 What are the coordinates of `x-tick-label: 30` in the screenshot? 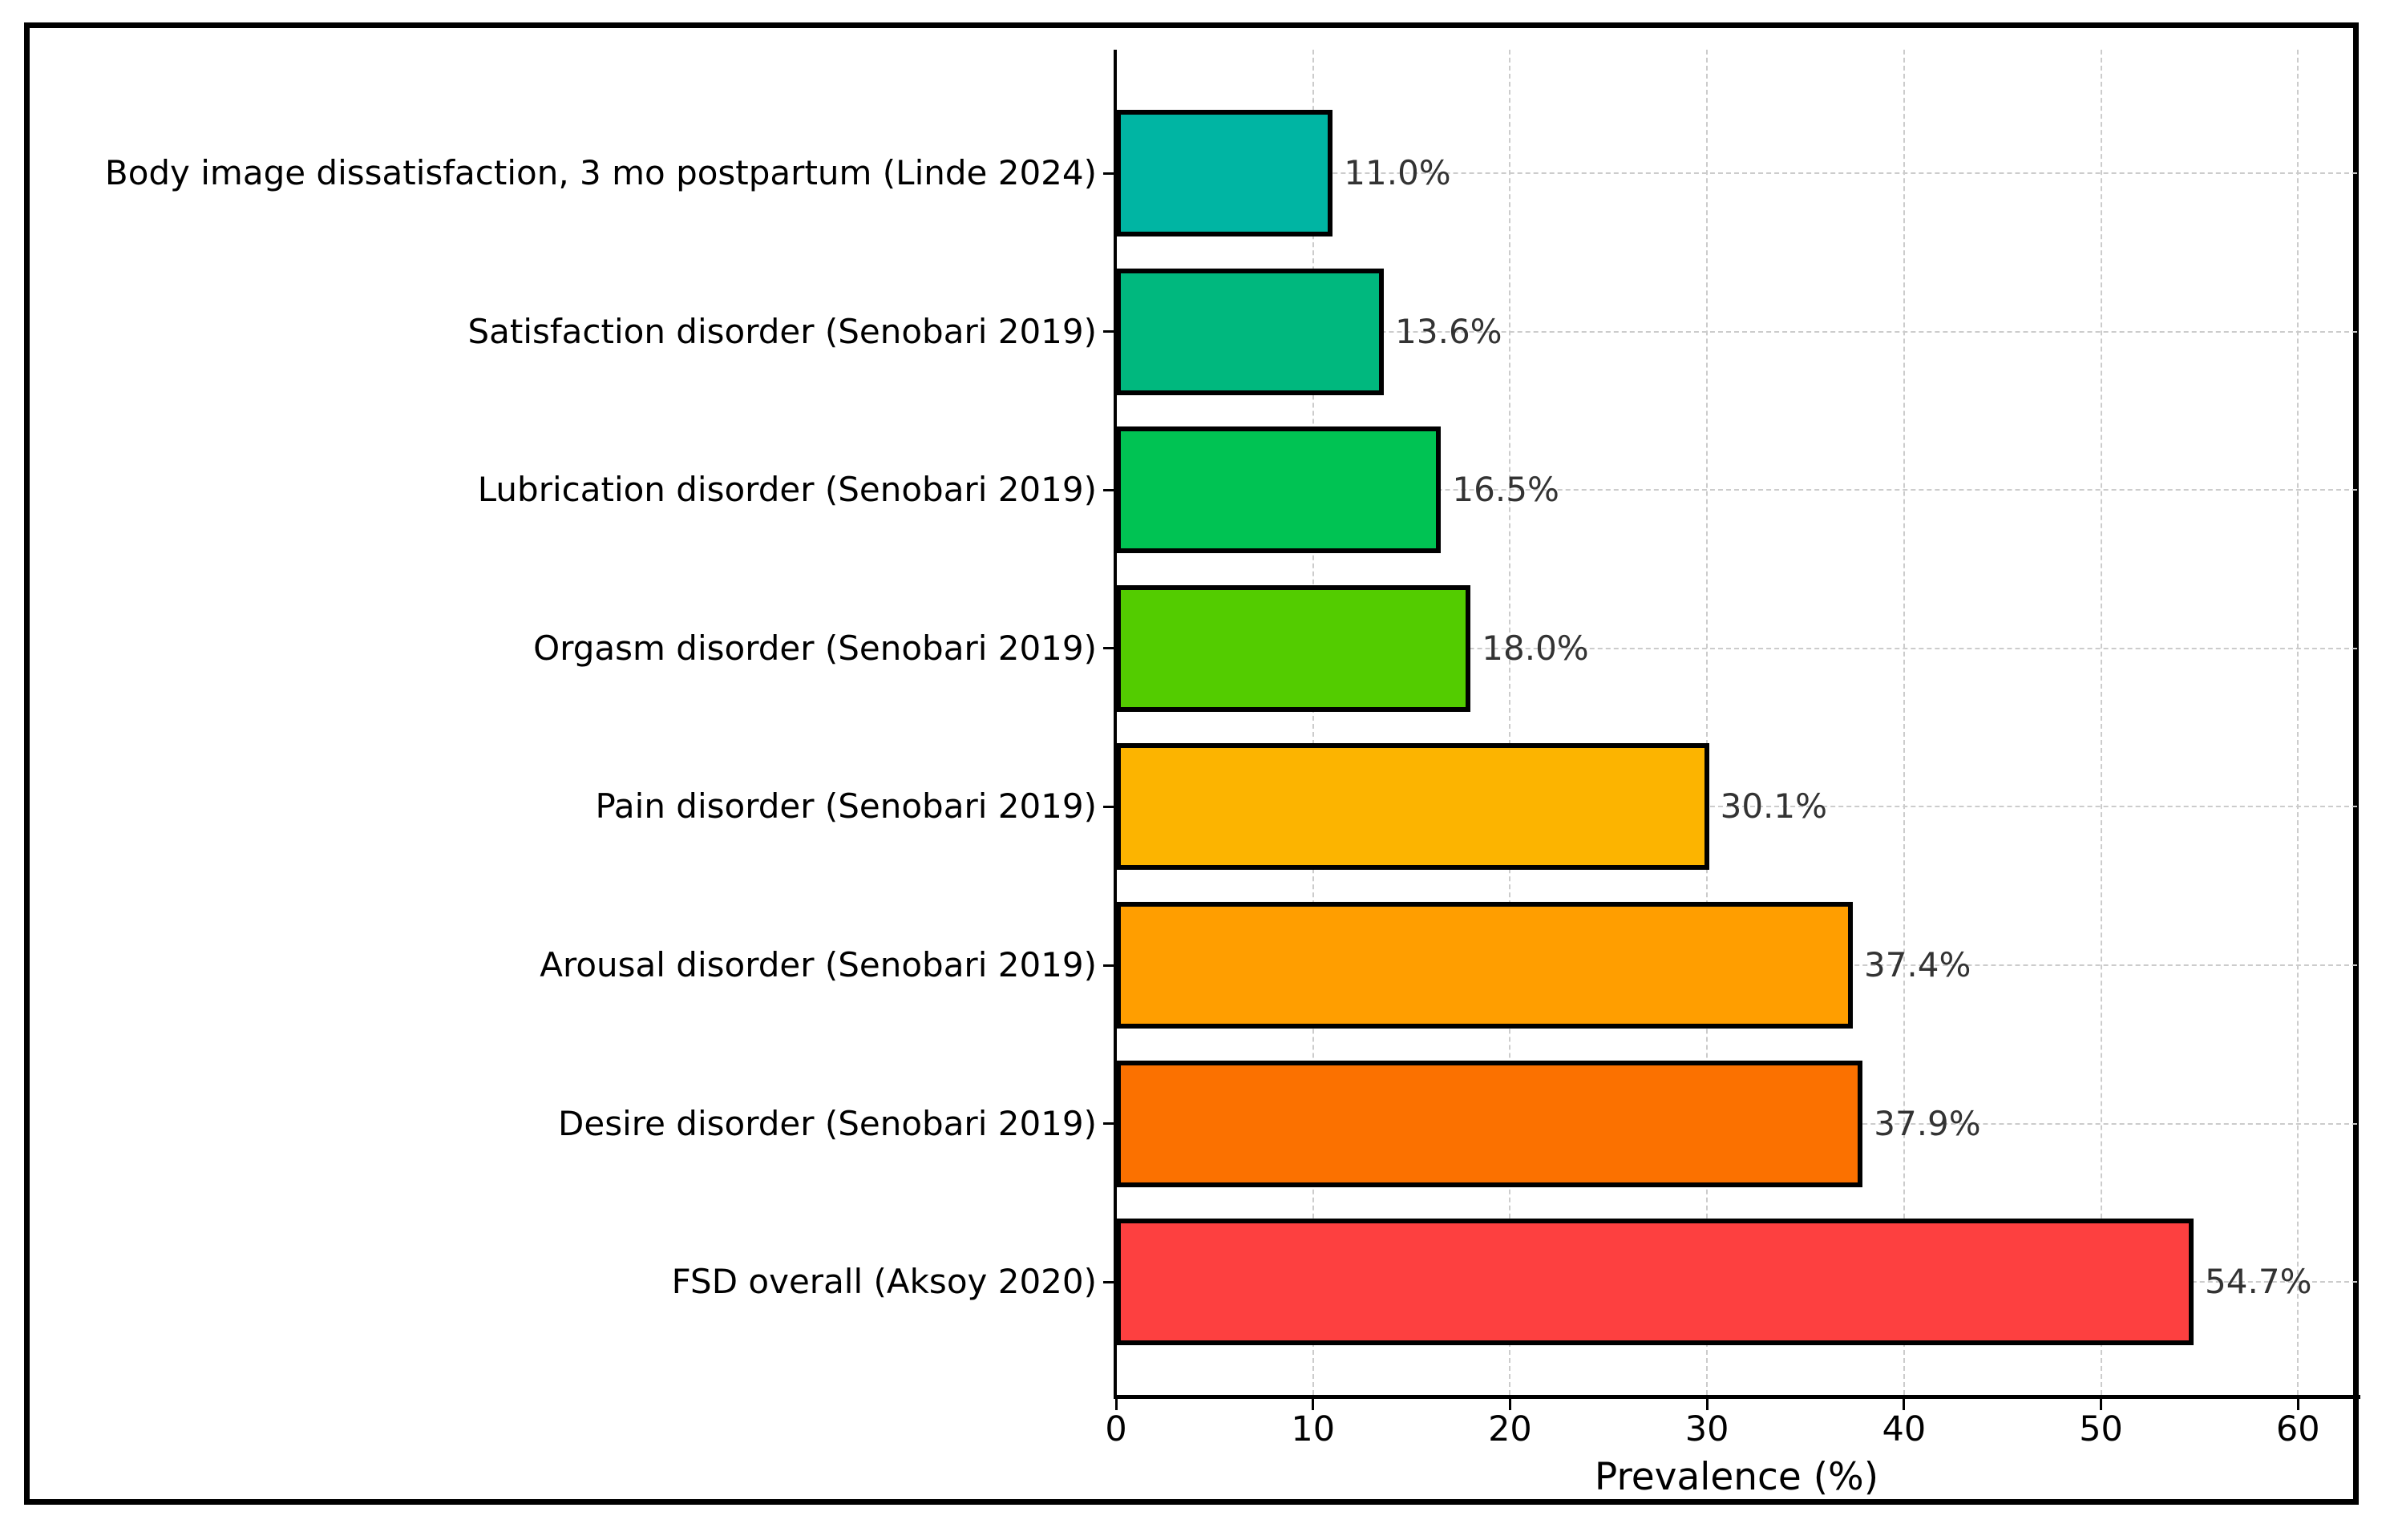 It's located at (1707, 1429).